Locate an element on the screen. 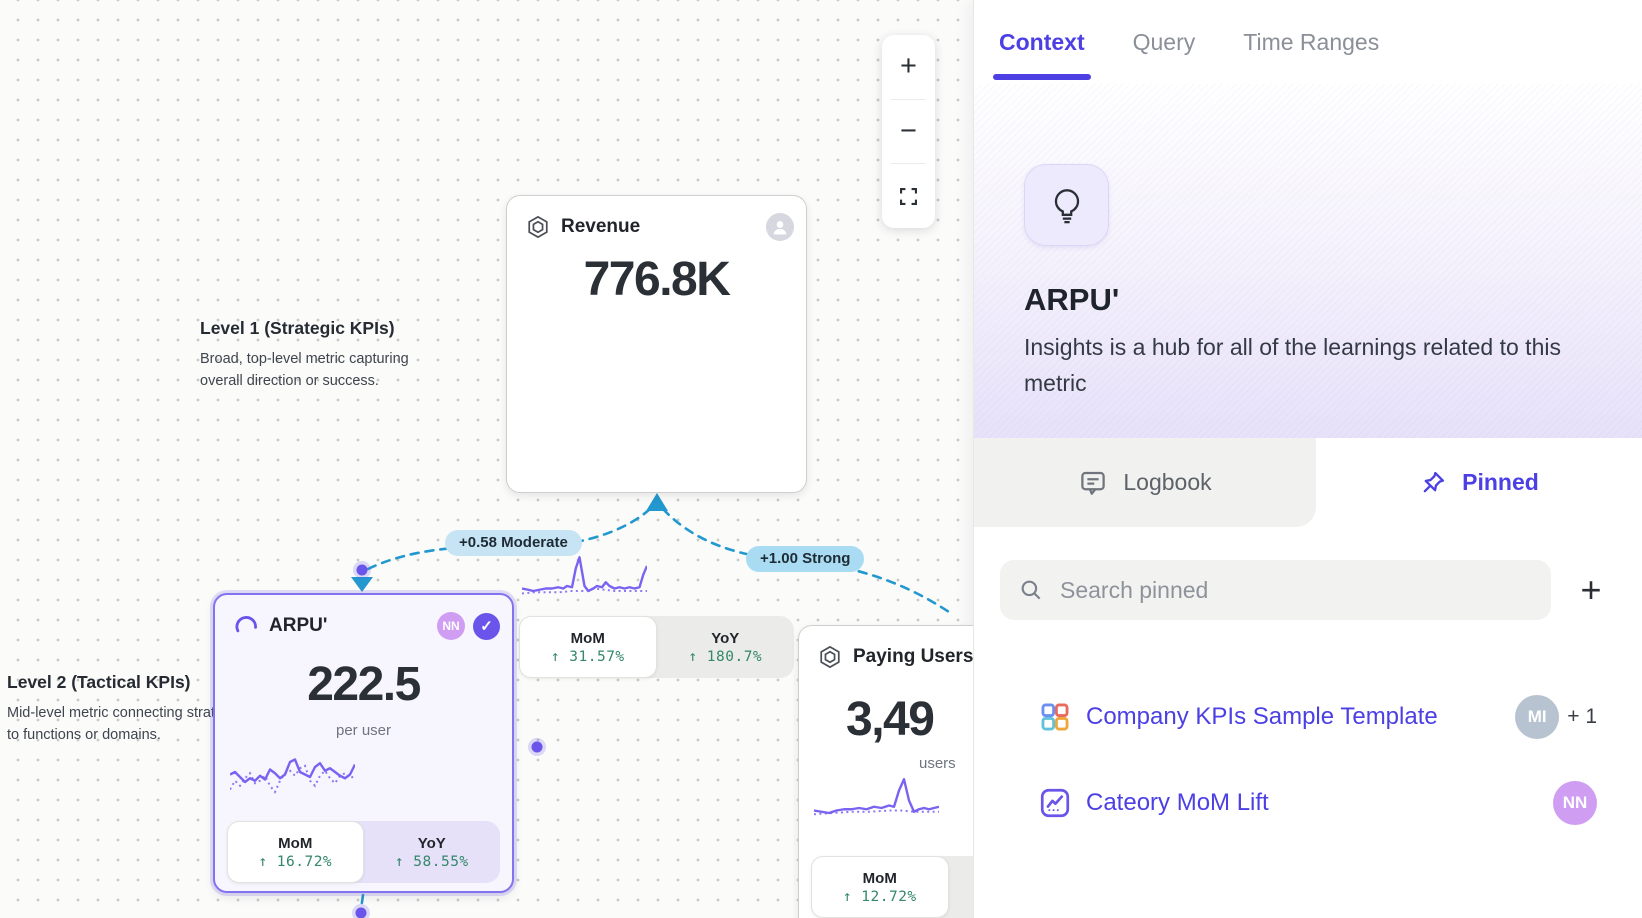 This screenshot has width=1642, height=918. arpu-footer: MoM ↑ 16.72% YoY ↑ 58.55% is located at coordinates (363, 852).